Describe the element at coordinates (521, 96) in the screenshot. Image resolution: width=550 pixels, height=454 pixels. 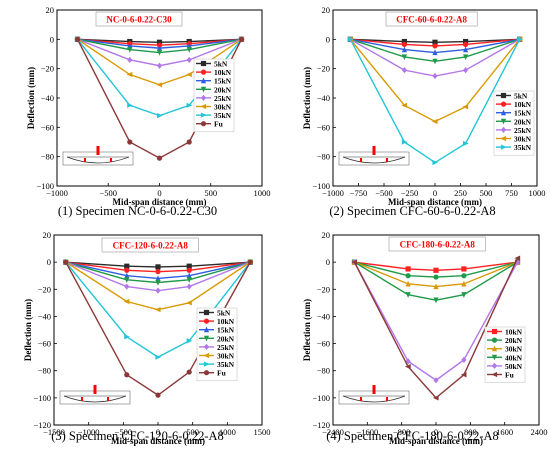
I see `legend-label: 5kN` at that location.